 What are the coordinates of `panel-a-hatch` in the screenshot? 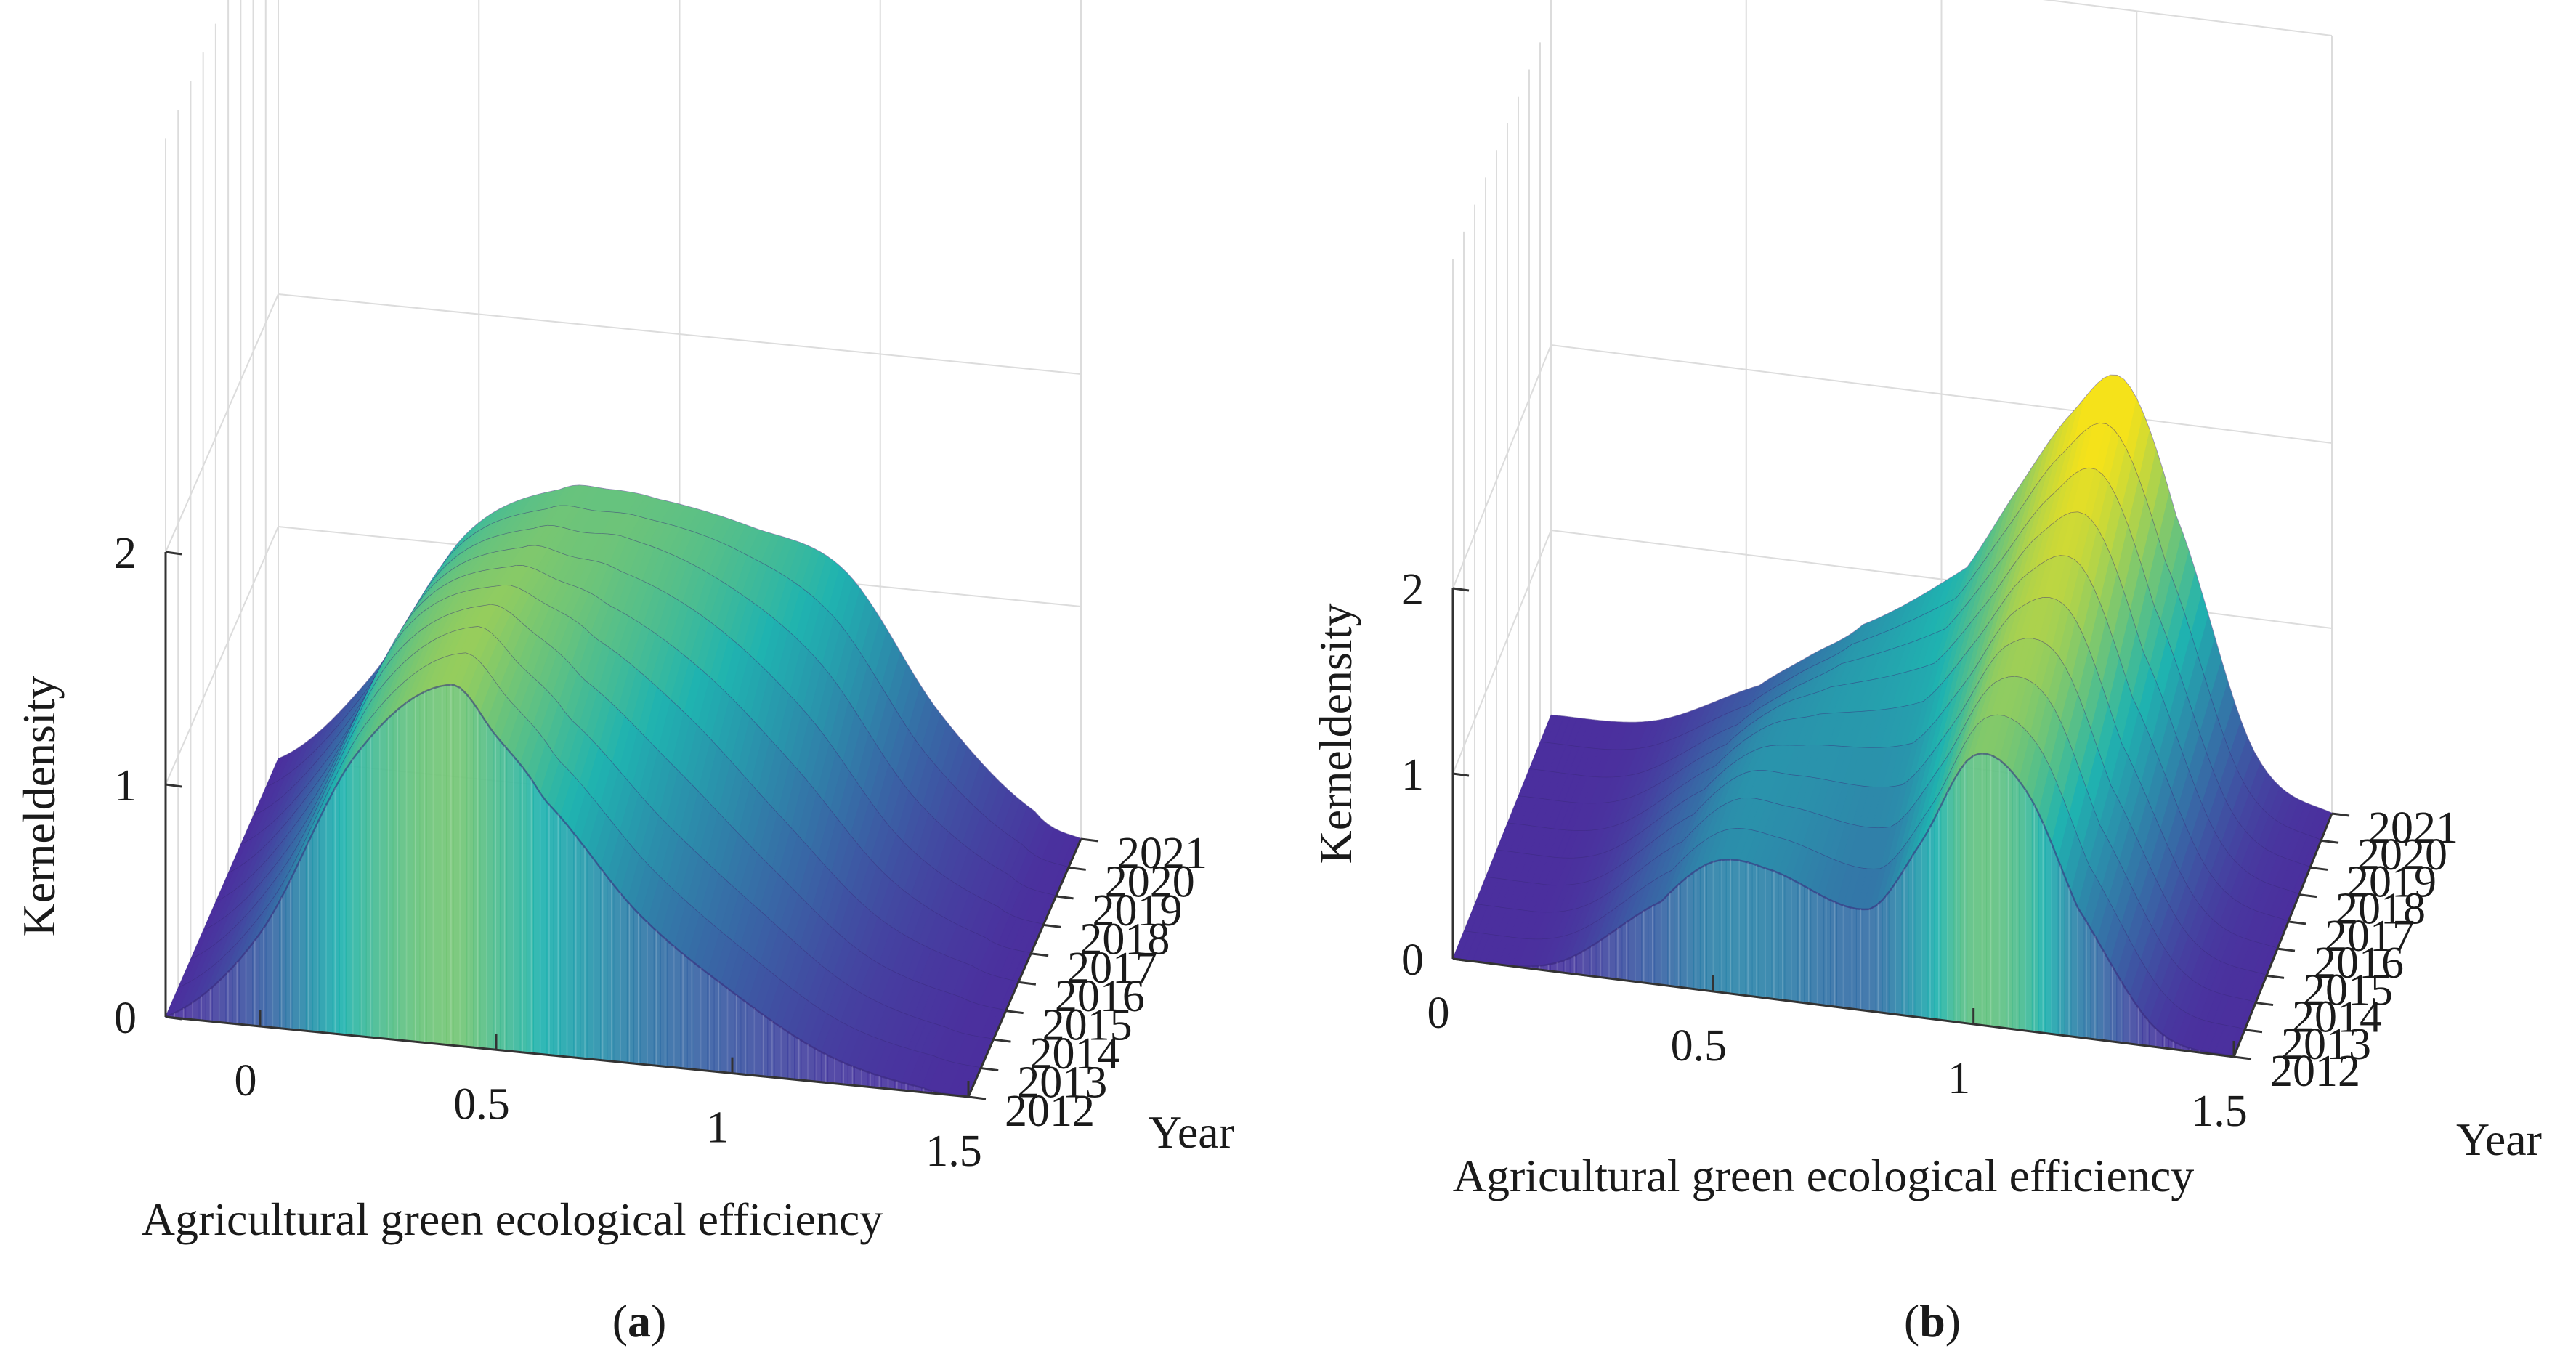 It's located at (567, 890).